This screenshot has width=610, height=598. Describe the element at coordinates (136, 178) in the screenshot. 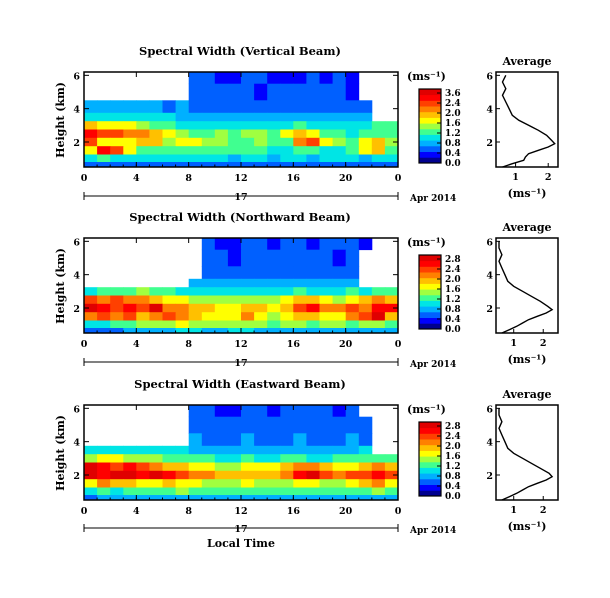

I see `x-tick-label: 4` at that location.